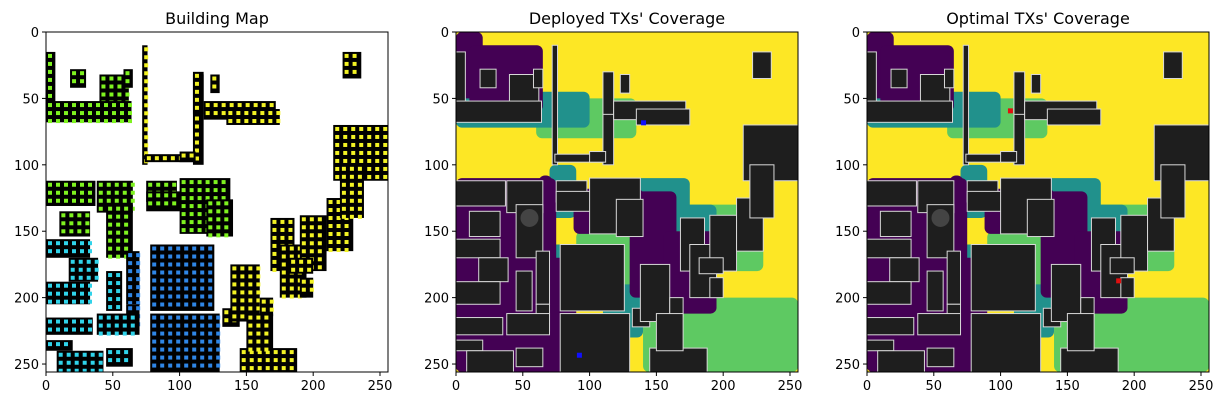 The height and width of the screenshot is (411, 1224). Describe the element at coordinates (847, 166) in the screenshot. I see `y-tick-label: 100` at that location.